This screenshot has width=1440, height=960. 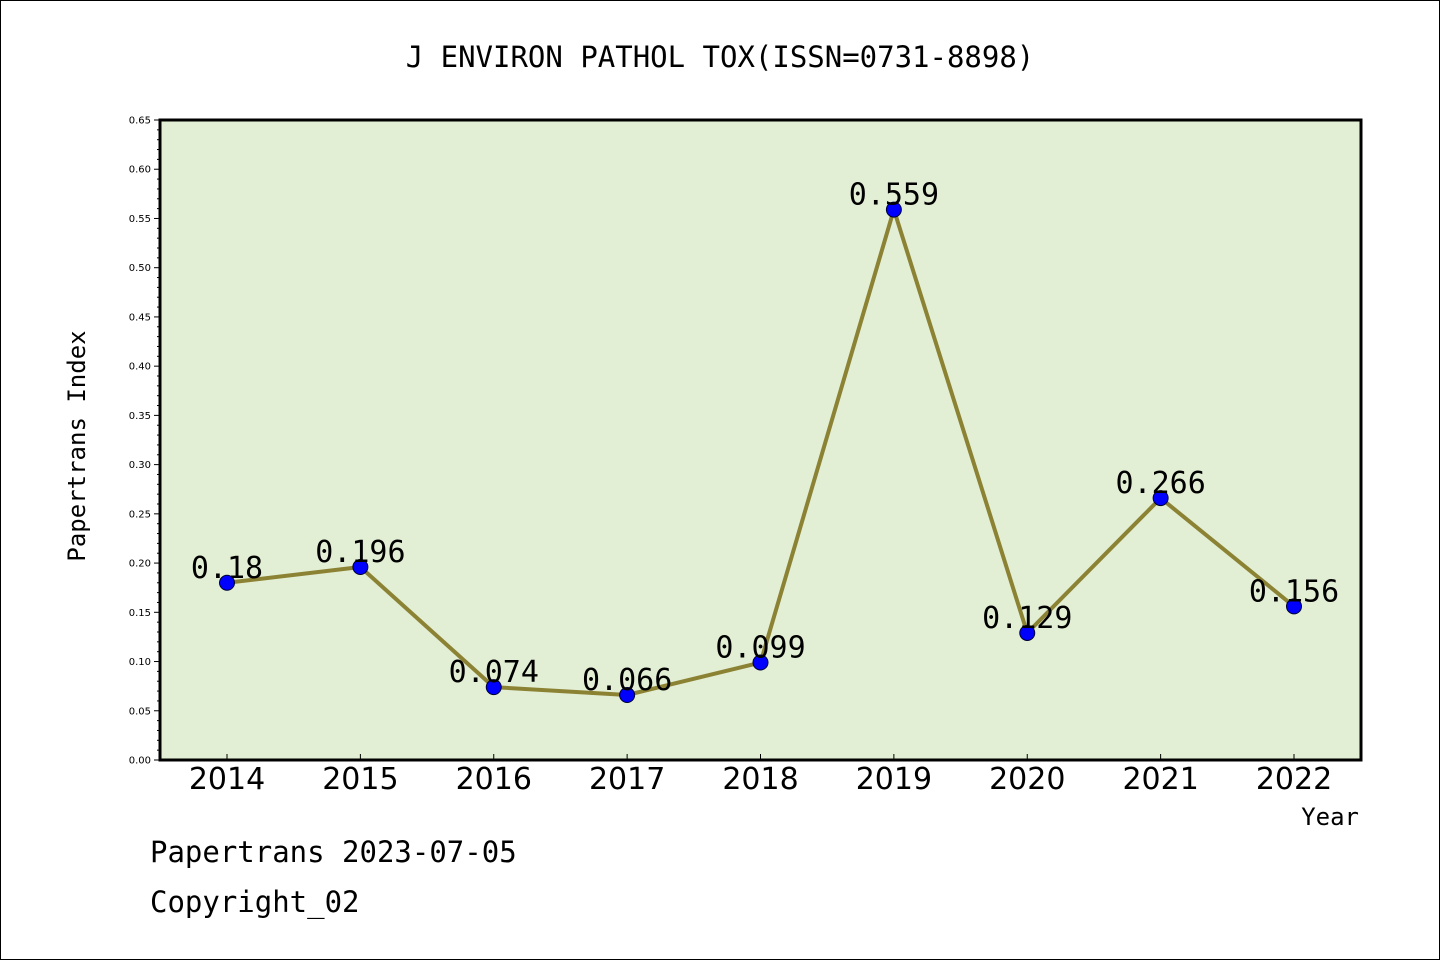 I want to click on x-tick-label: 2021, so click(x=1160, y=779).